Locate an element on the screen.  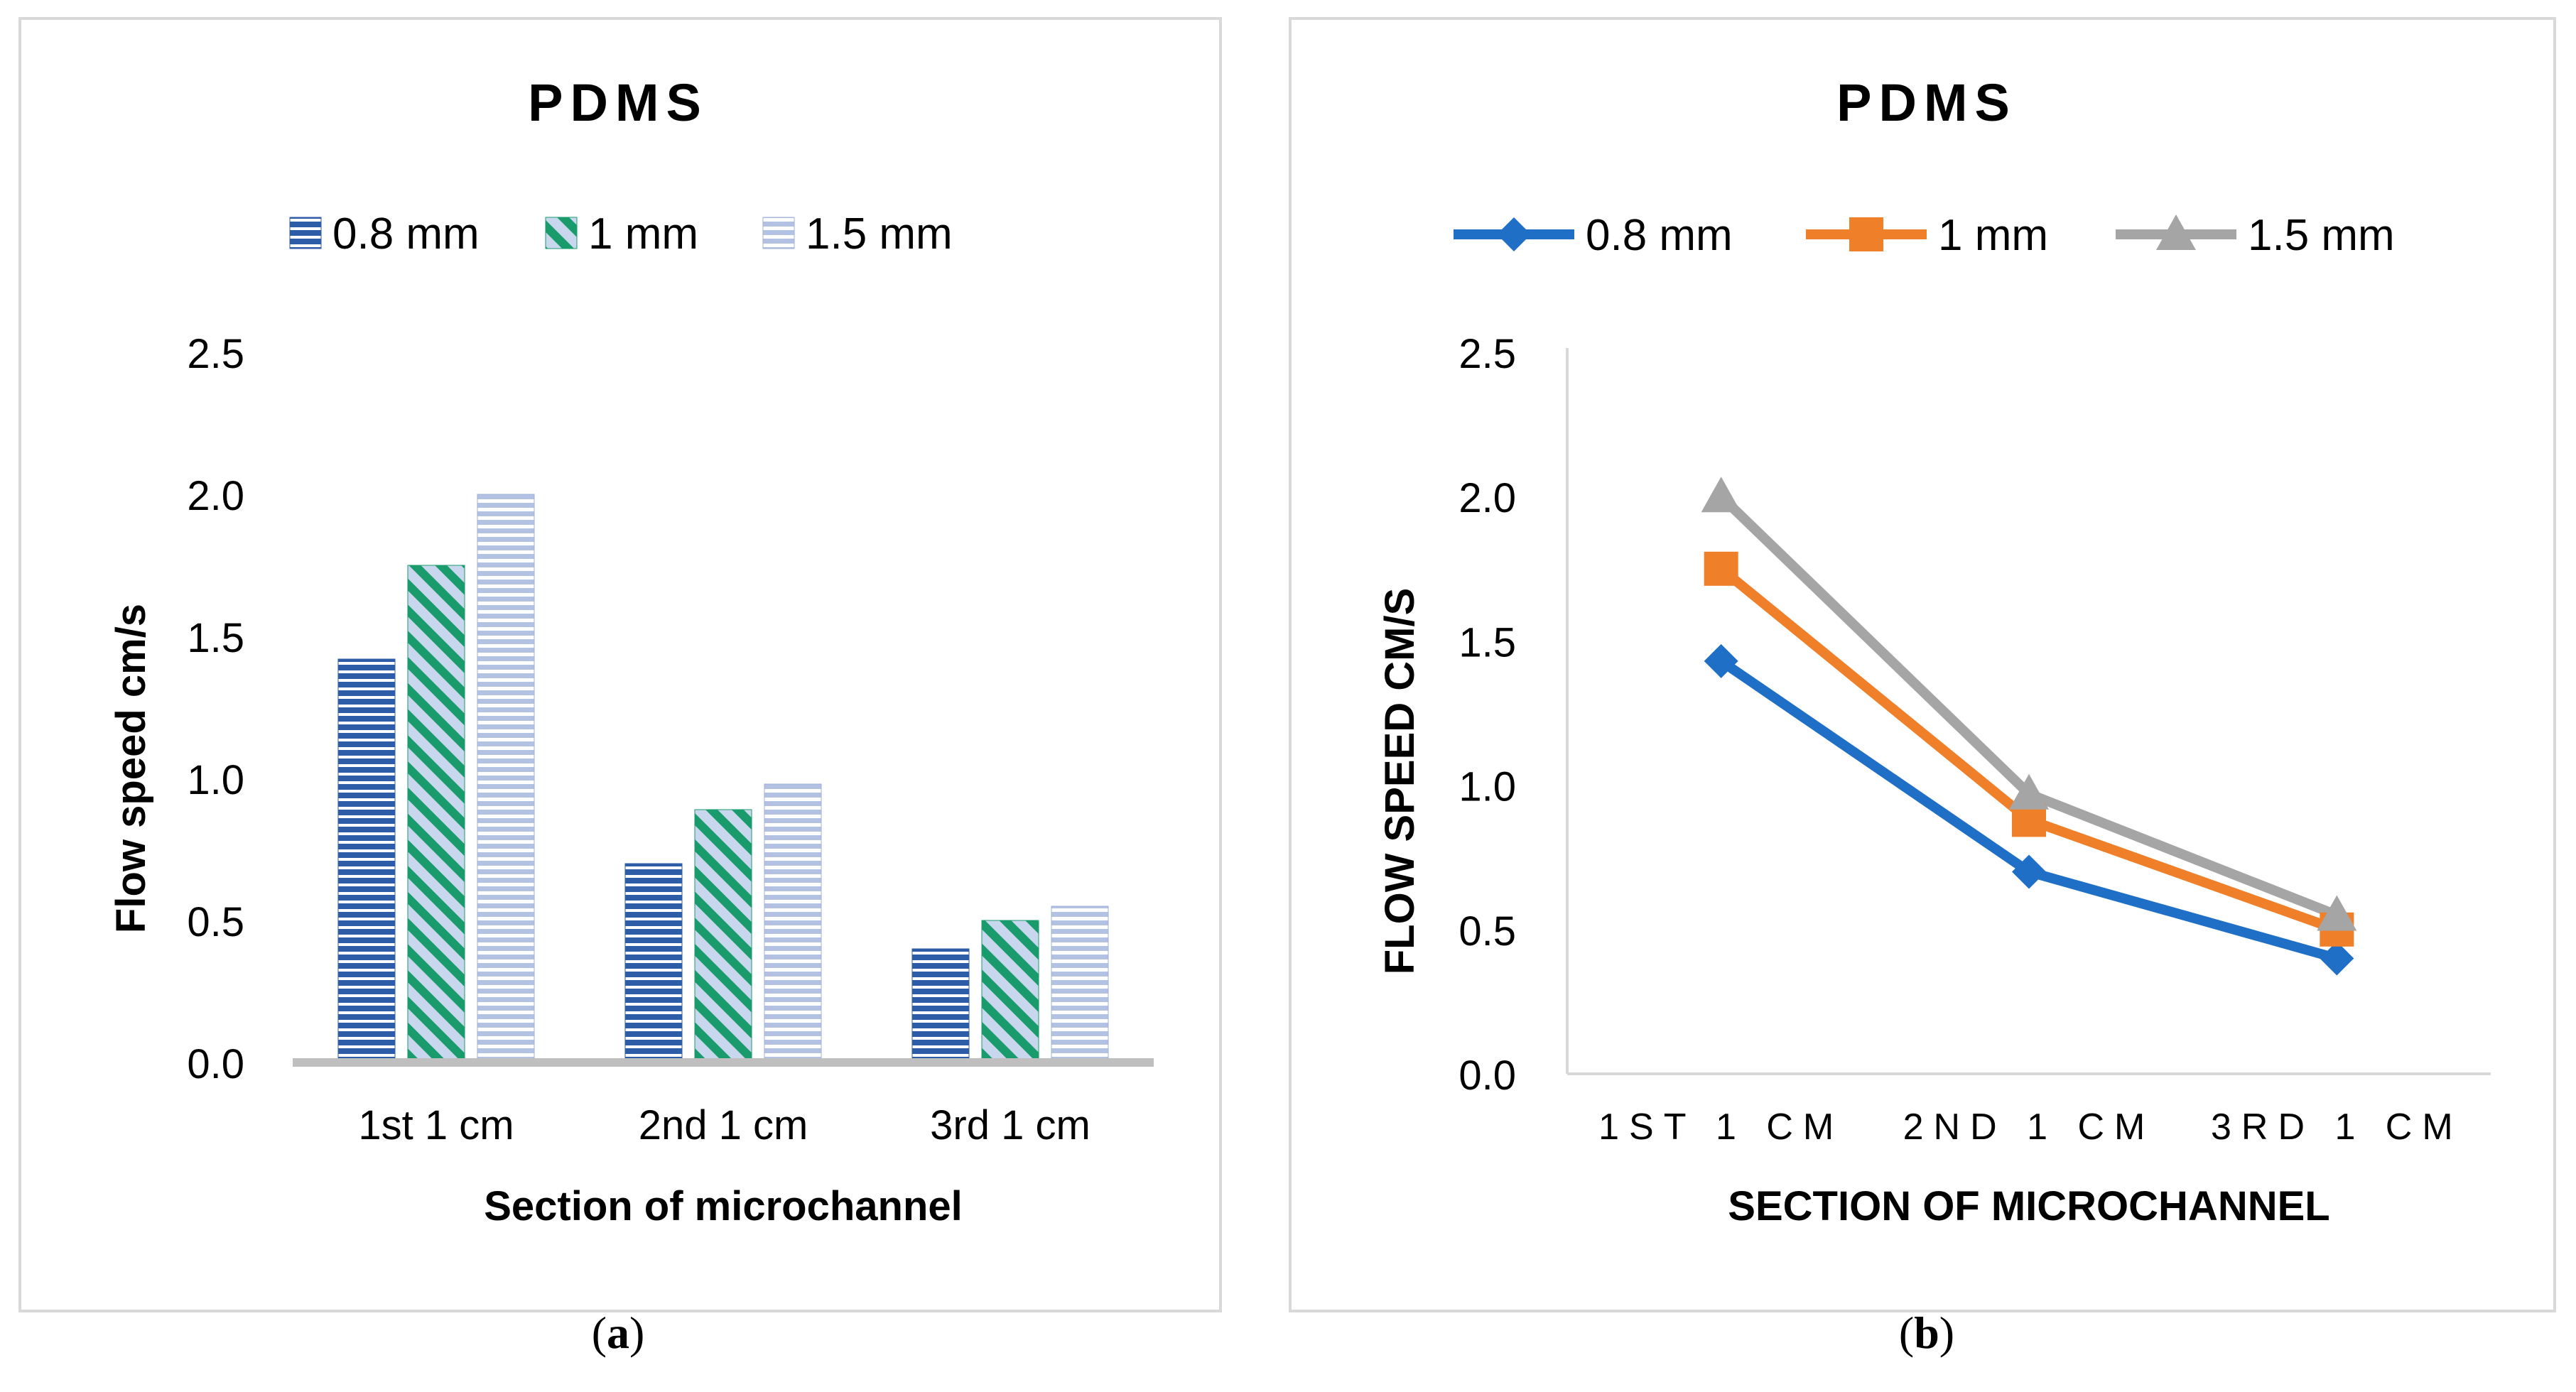
bar-0.8mm-2 is located at coordinates (653, 963).